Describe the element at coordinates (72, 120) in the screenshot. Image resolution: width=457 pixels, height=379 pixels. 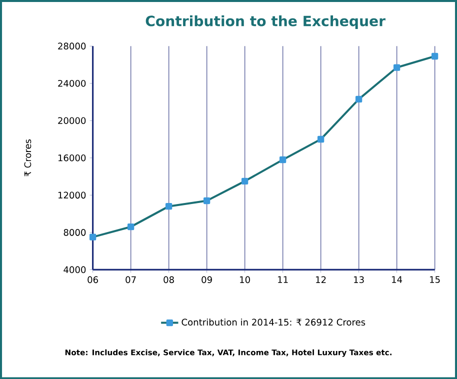
I see `y-tick-label: 20000` at that location.